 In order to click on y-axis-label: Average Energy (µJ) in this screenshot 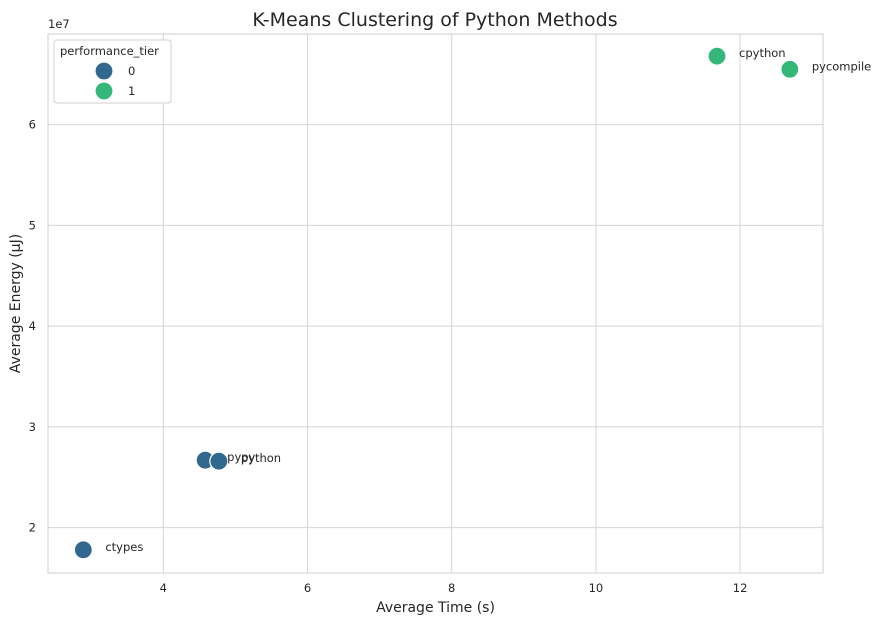, I will do `click(16, 303)`.